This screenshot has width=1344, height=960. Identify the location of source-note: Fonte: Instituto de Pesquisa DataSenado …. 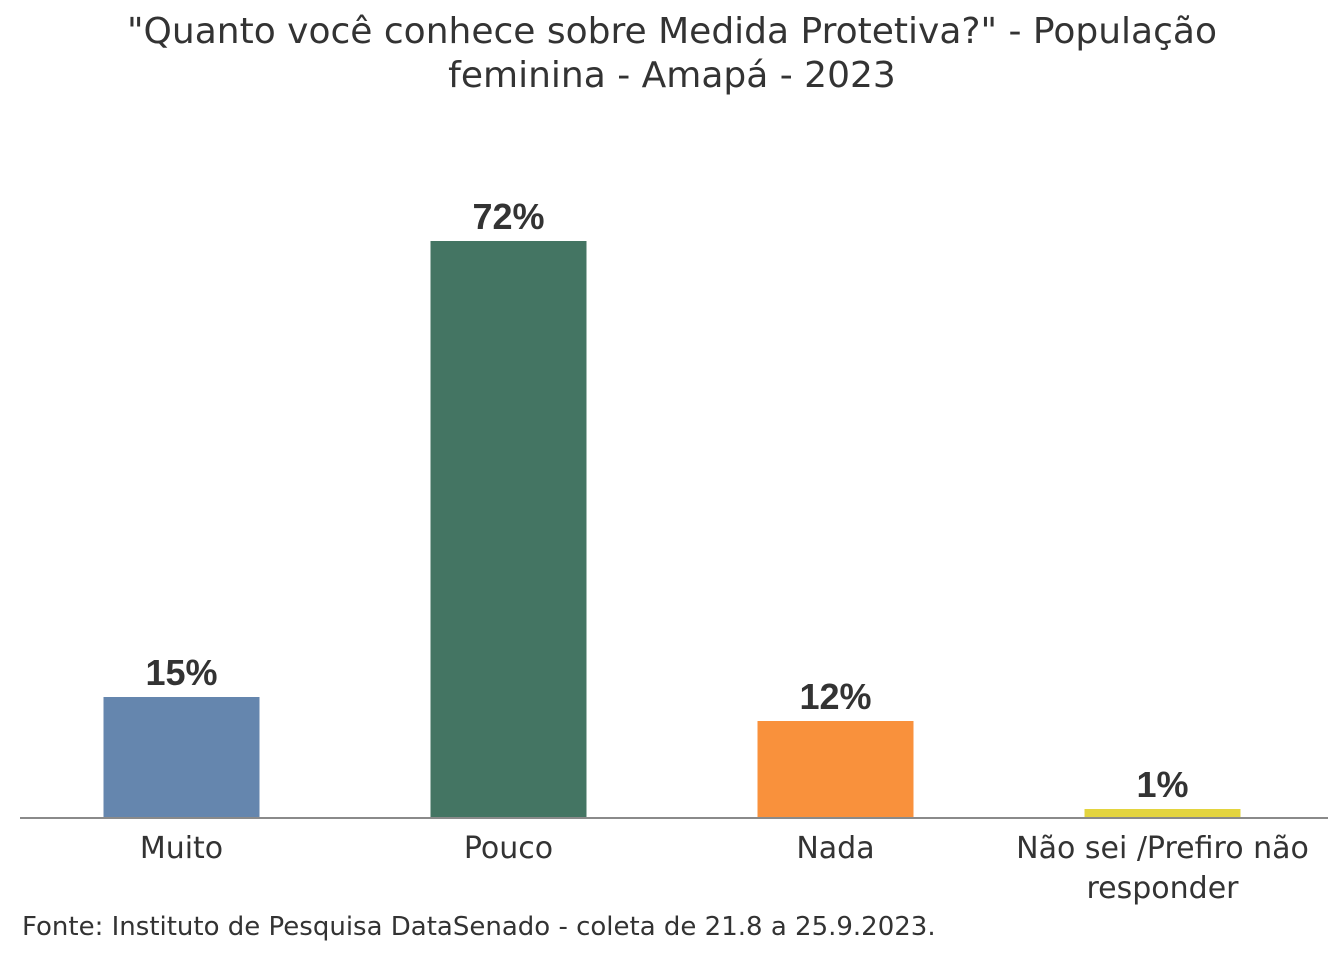
(479, 927).